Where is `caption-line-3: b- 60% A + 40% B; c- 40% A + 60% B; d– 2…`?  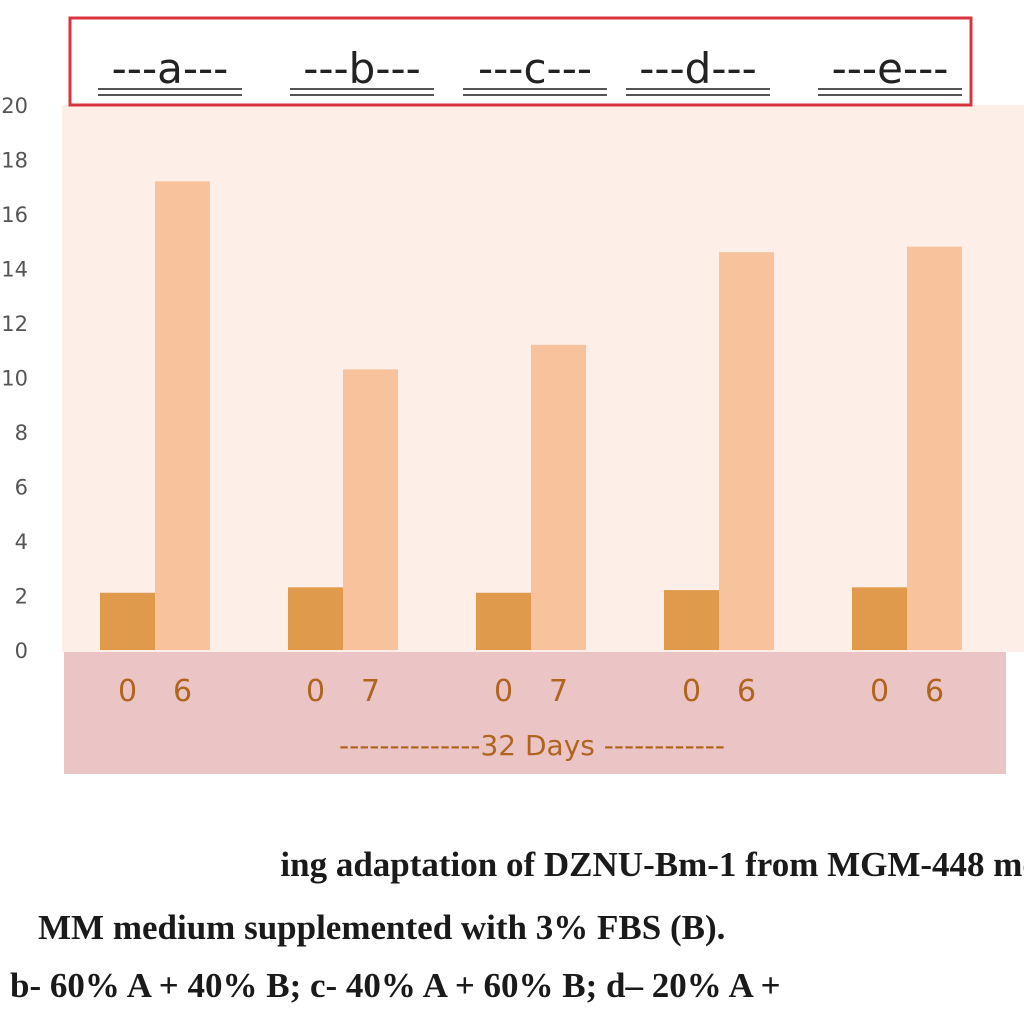
caption-line-3: b- 60% A + 40% B; c- 40% A + 60% B; d– 2… is located at coordinates (395, 985).